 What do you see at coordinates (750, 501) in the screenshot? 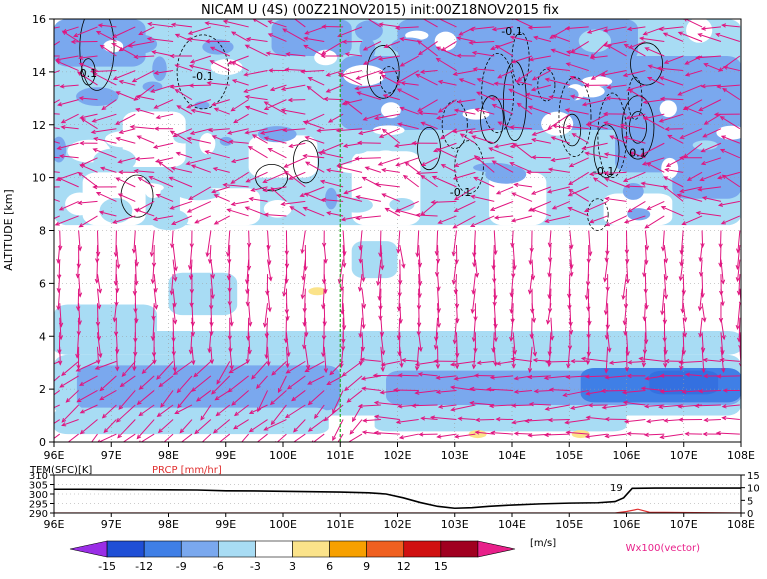
I see `right-tick-label: 5` at bounding box center [750, 501].